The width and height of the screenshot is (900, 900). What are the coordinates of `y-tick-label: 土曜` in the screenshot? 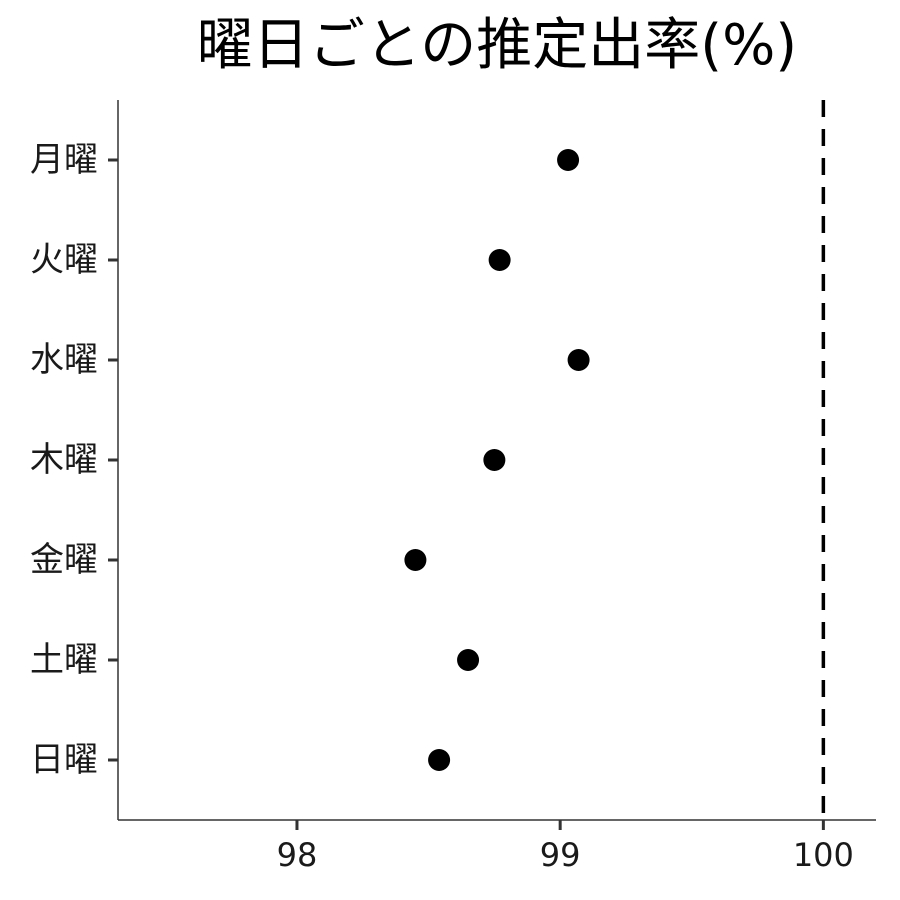 It's located at (64, 660).